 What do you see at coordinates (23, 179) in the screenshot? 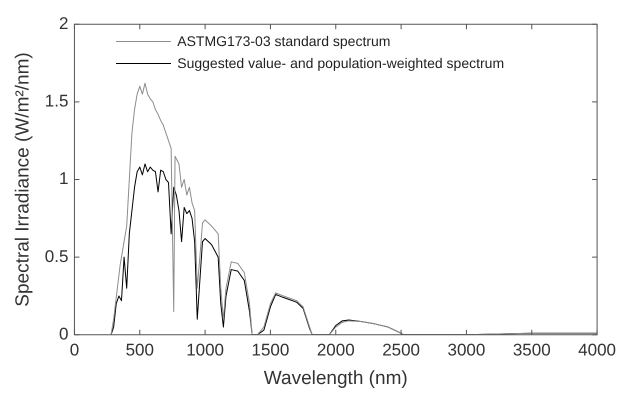
I see `y-axis-title: Spectral Irradiance (W/m²/nm)` at bounding box center [23, 179].